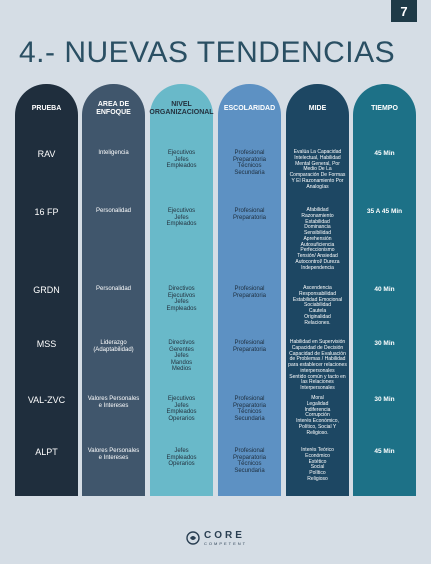 The width and height of the screenshot is (431, 564). What do you see at coordinates (317, 108) in the screenshot?
I see `column-header-mide: MIDE` at bounding box center [317, 108].